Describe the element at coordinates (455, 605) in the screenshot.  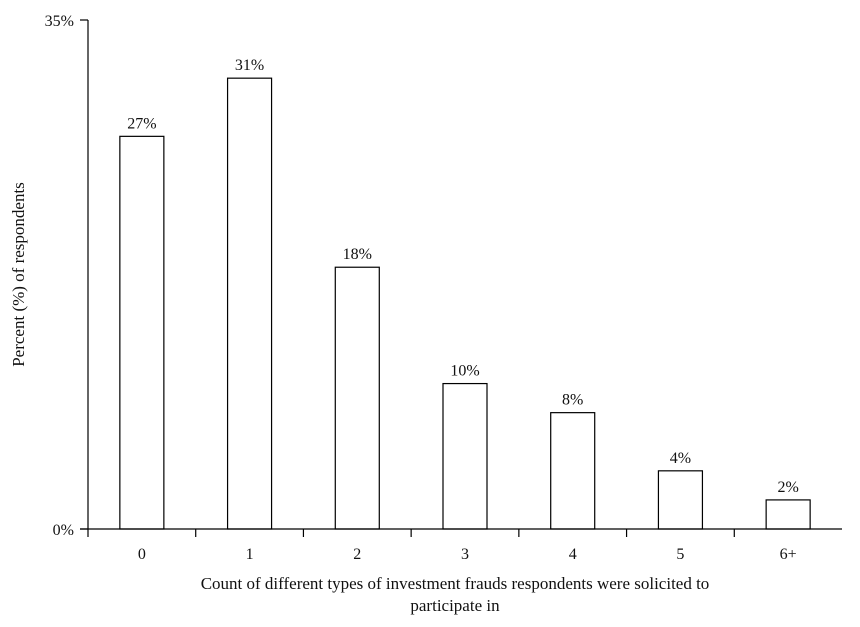
I see `x-axis-title-line-2: participate in` at that location.